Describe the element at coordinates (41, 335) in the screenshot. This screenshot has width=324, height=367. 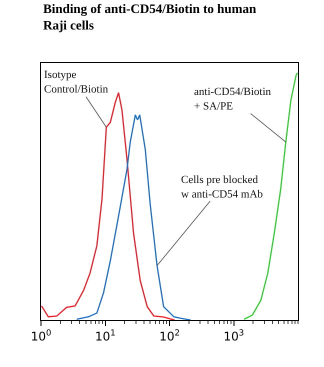
I see `x-tick-label: 10$^{0}$` at that location.